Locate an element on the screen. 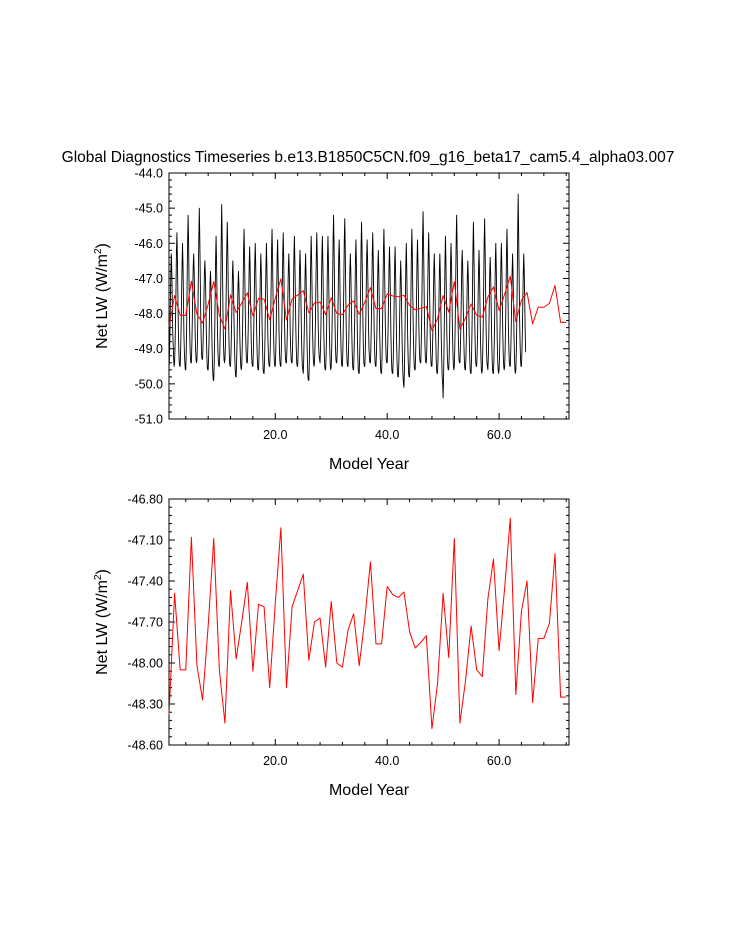 This screenshot has height=945, width=733. y-tick-label: -47.70 is located at coordinates (145, 623).